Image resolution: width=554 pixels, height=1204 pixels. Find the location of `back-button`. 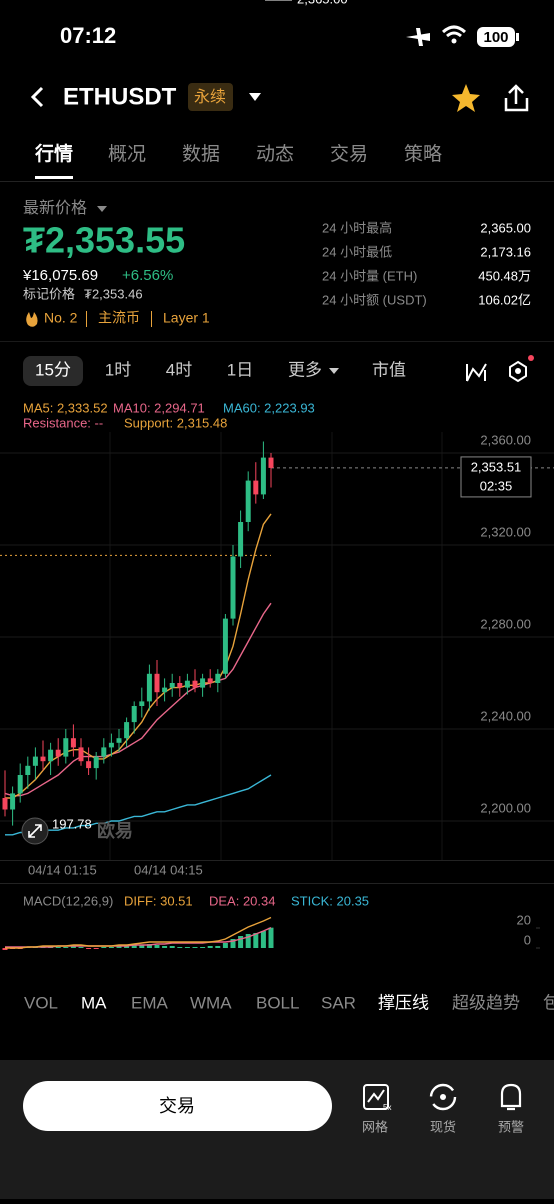

back-button is located at coordinates (37, 97).